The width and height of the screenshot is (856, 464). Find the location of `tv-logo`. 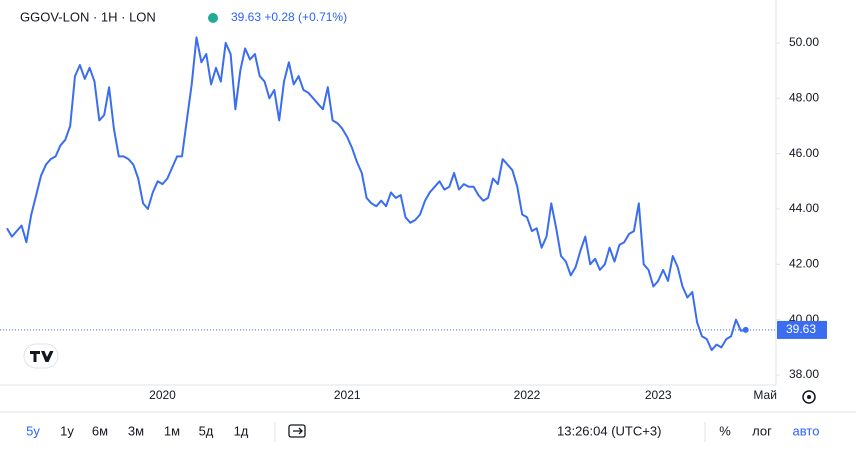

tv-logo is located at coordinates (41, 356).